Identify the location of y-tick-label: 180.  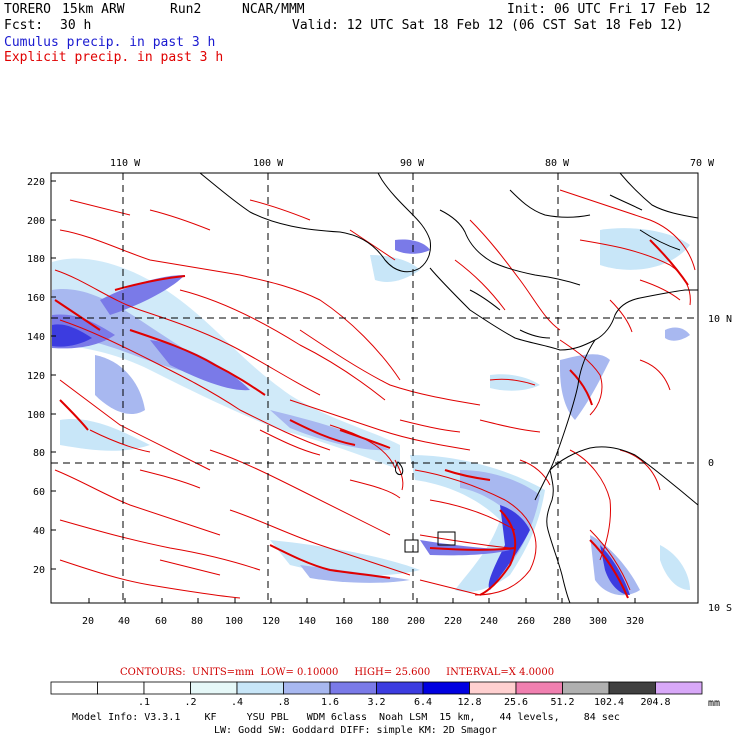
(36, 259).